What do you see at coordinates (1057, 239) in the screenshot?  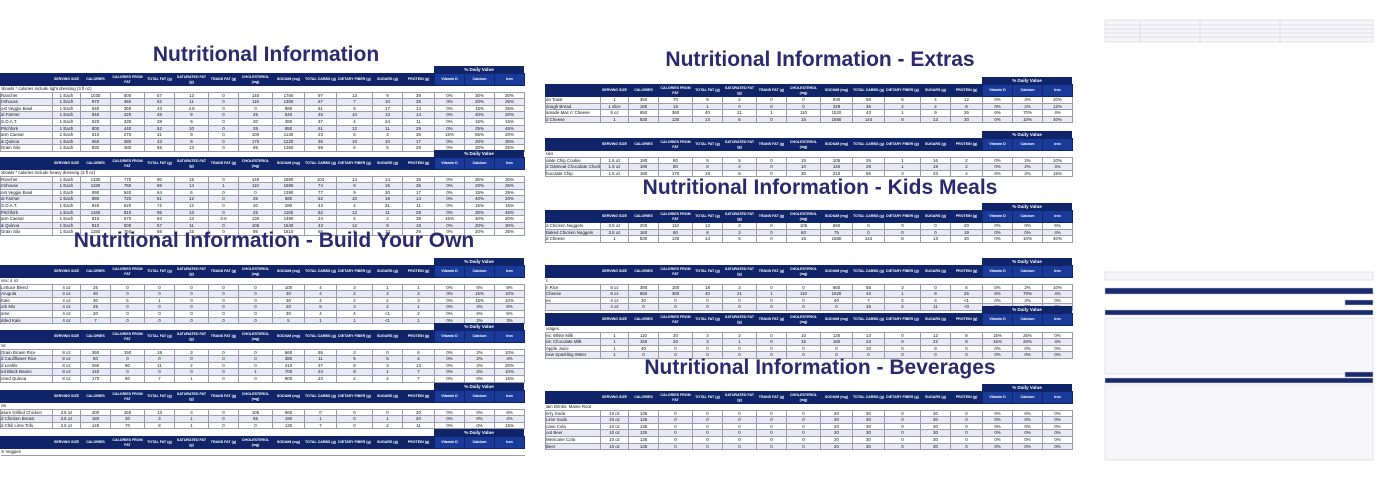 I see `cell: 40%` at bounding box center [1057, 239].